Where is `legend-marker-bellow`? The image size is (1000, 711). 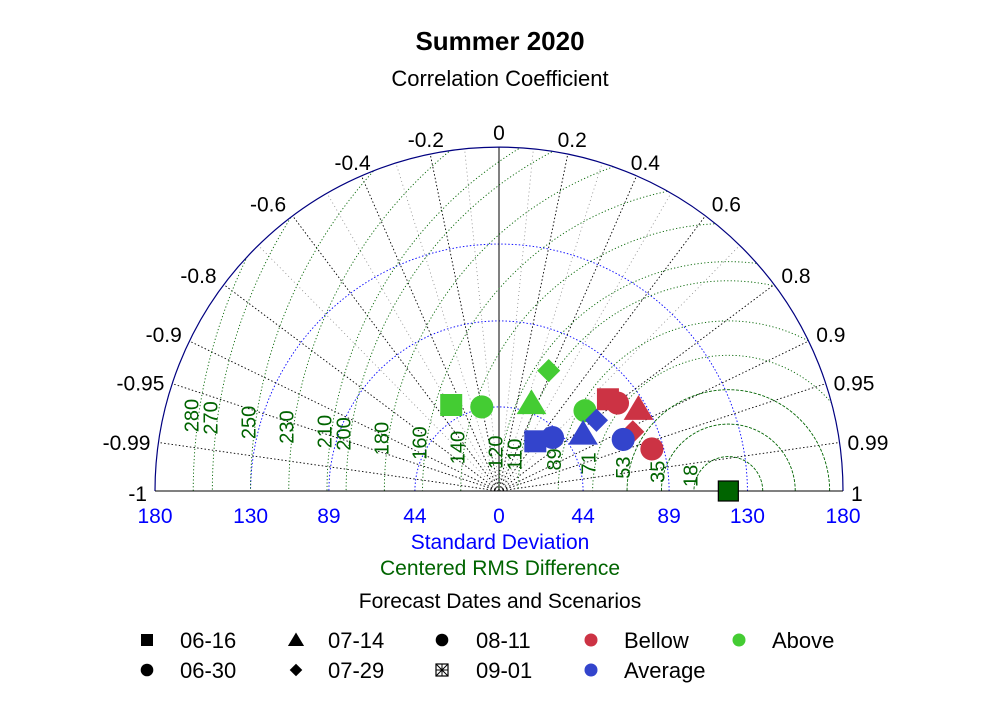 legend-marker-bellow is located at coordinates (591, 640).